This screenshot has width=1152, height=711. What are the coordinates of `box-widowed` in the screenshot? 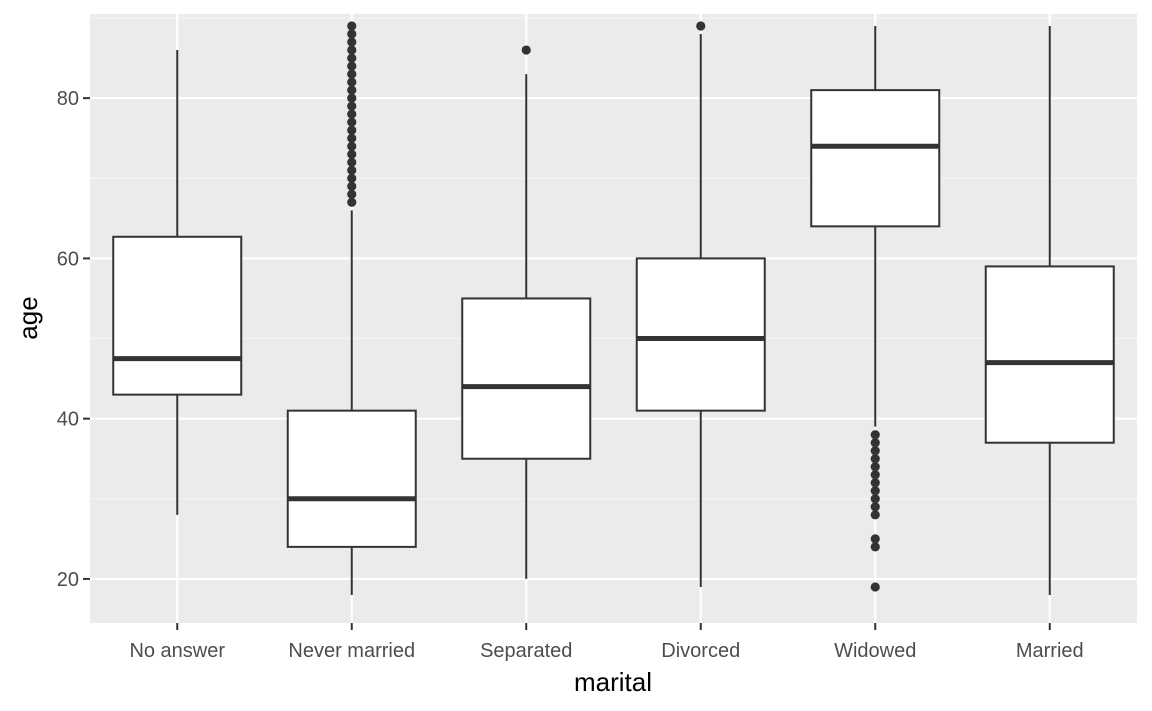 It's located at (875, 309).